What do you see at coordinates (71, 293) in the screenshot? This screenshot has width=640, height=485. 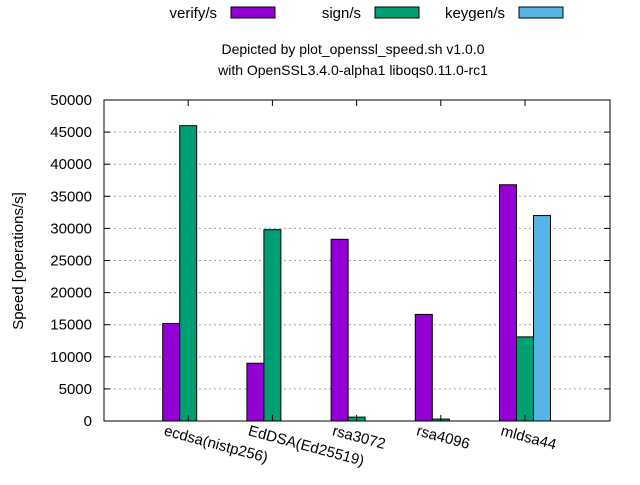 I see `y-tick-label: 20000` at bounding box center [71, 293].